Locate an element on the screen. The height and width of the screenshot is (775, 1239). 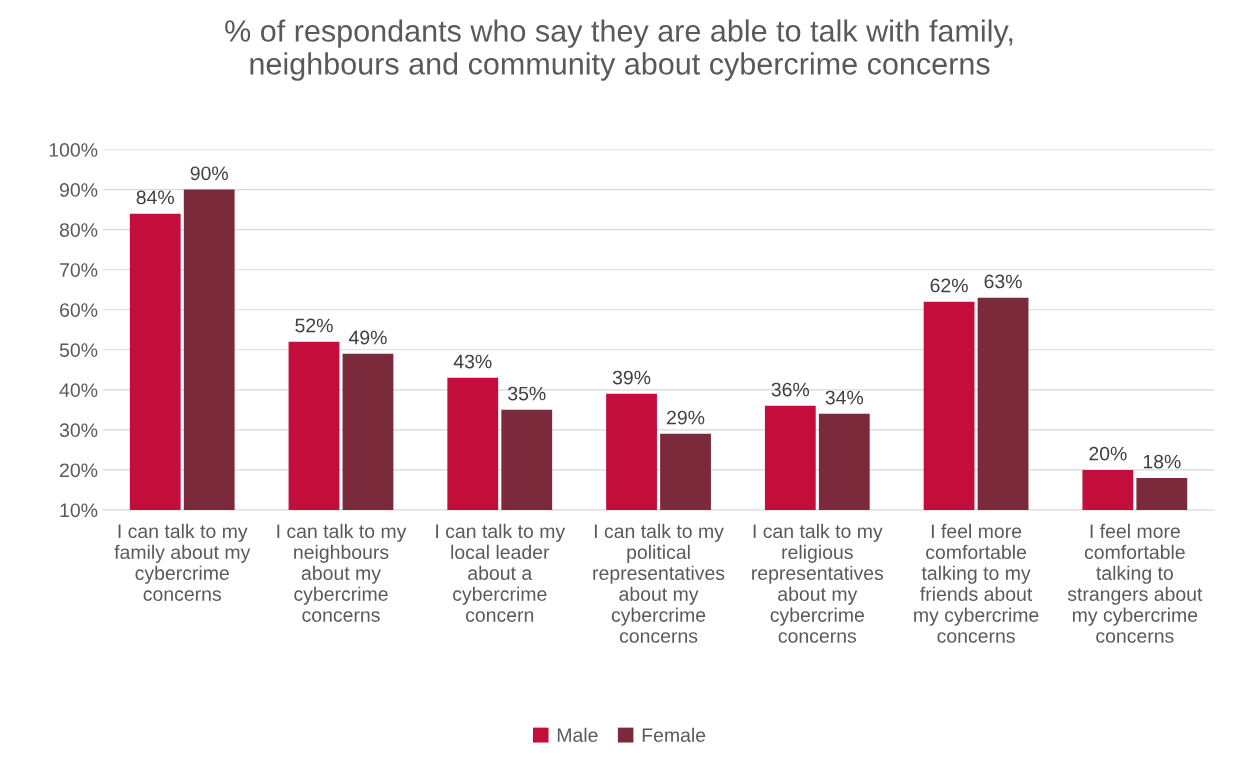
x-tick-label: I can talk to my religious representatives about my cybercrime concerns is located at coordinates (818, 583).